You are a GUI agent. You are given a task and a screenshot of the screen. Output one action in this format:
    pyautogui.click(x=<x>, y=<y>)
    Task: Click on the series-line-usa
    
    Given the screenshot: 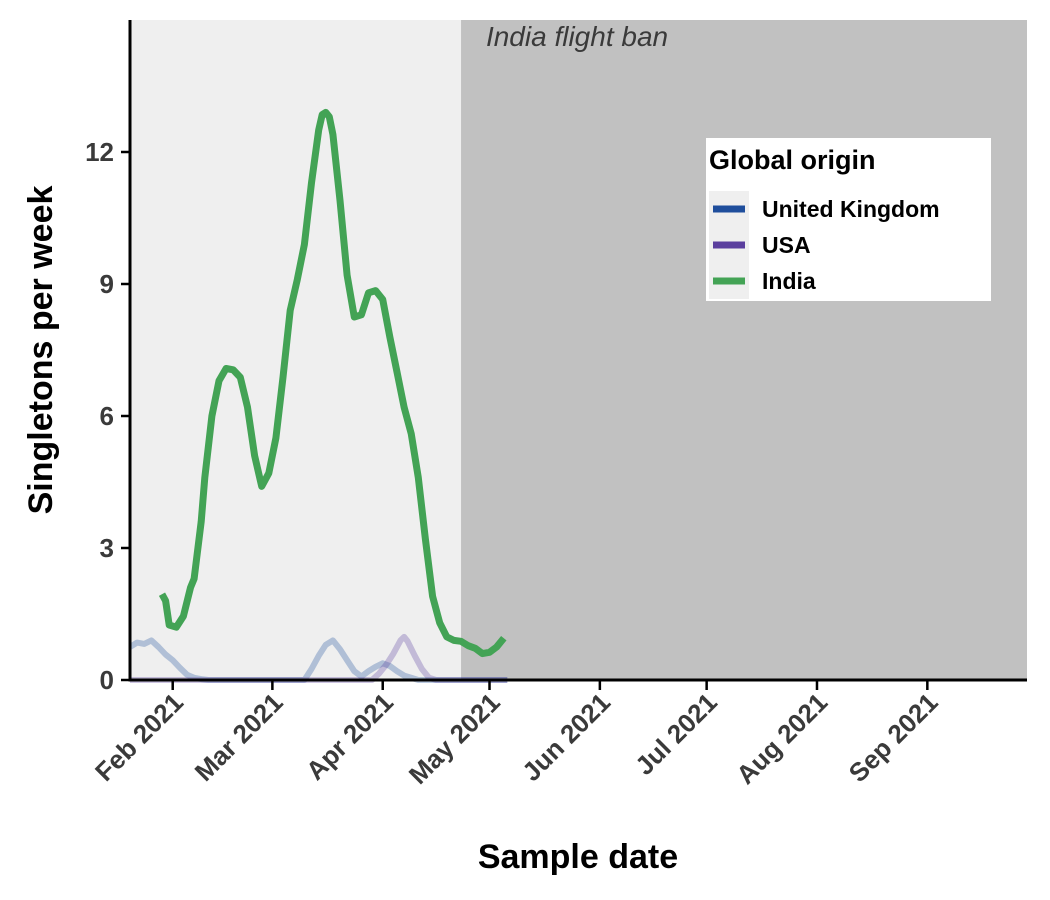 What is the action you would take?
    pyautogui.click(x=319, y=658)
    